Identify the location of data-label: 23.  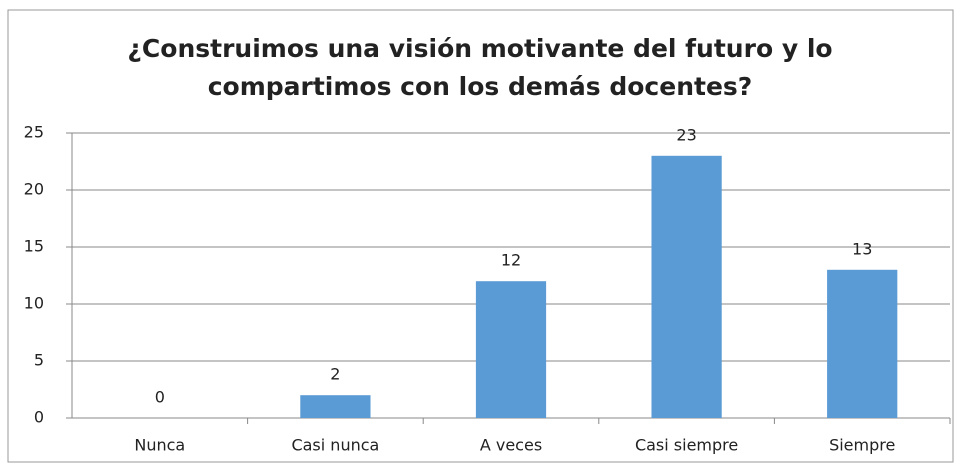
(686, 134).